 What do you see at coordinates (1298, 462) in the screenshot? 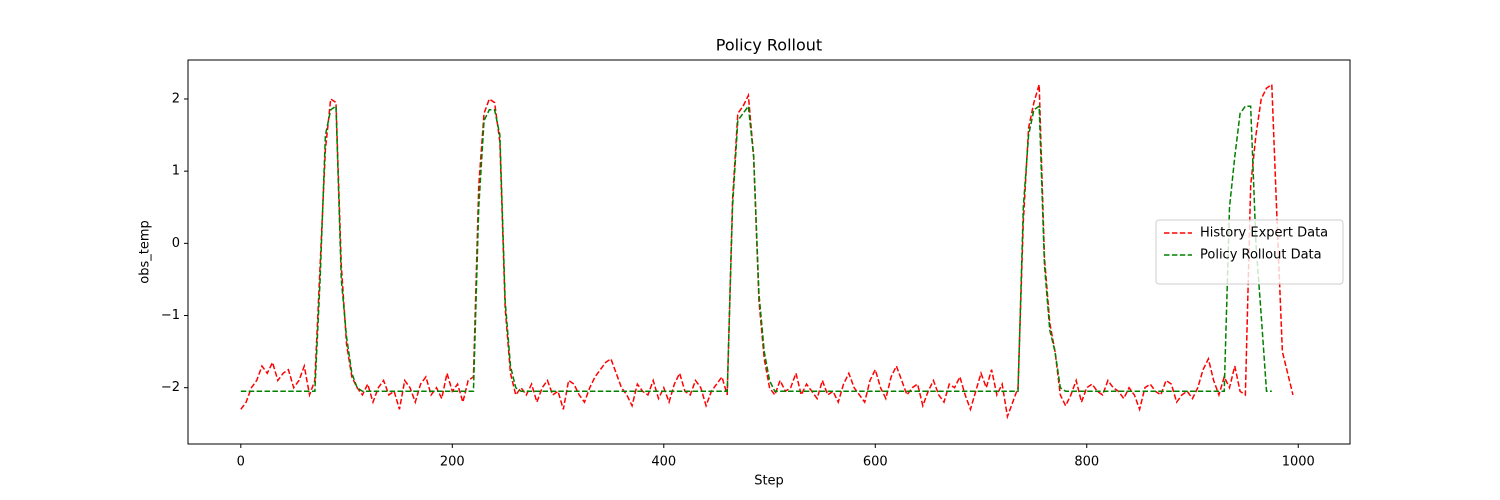
I see `x-tick-label: 1000` at bounding box center [1298, 462].